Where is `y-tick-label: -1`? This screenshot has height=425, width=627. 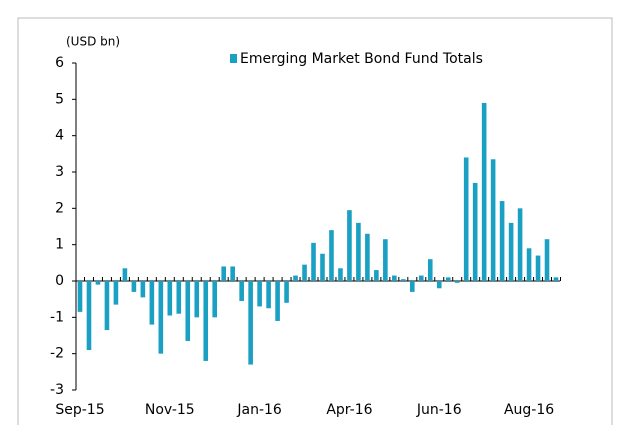 y-tick-label: -1 is located at coordinates (57, 317).